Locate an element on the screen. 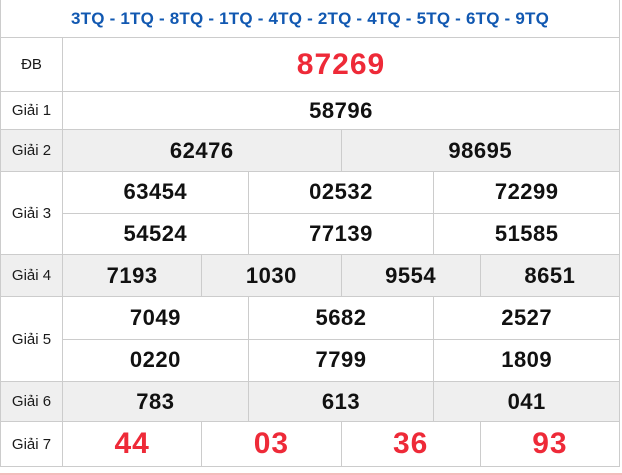  prize-content: 783 613 041 is located at coordinates (341, 401).